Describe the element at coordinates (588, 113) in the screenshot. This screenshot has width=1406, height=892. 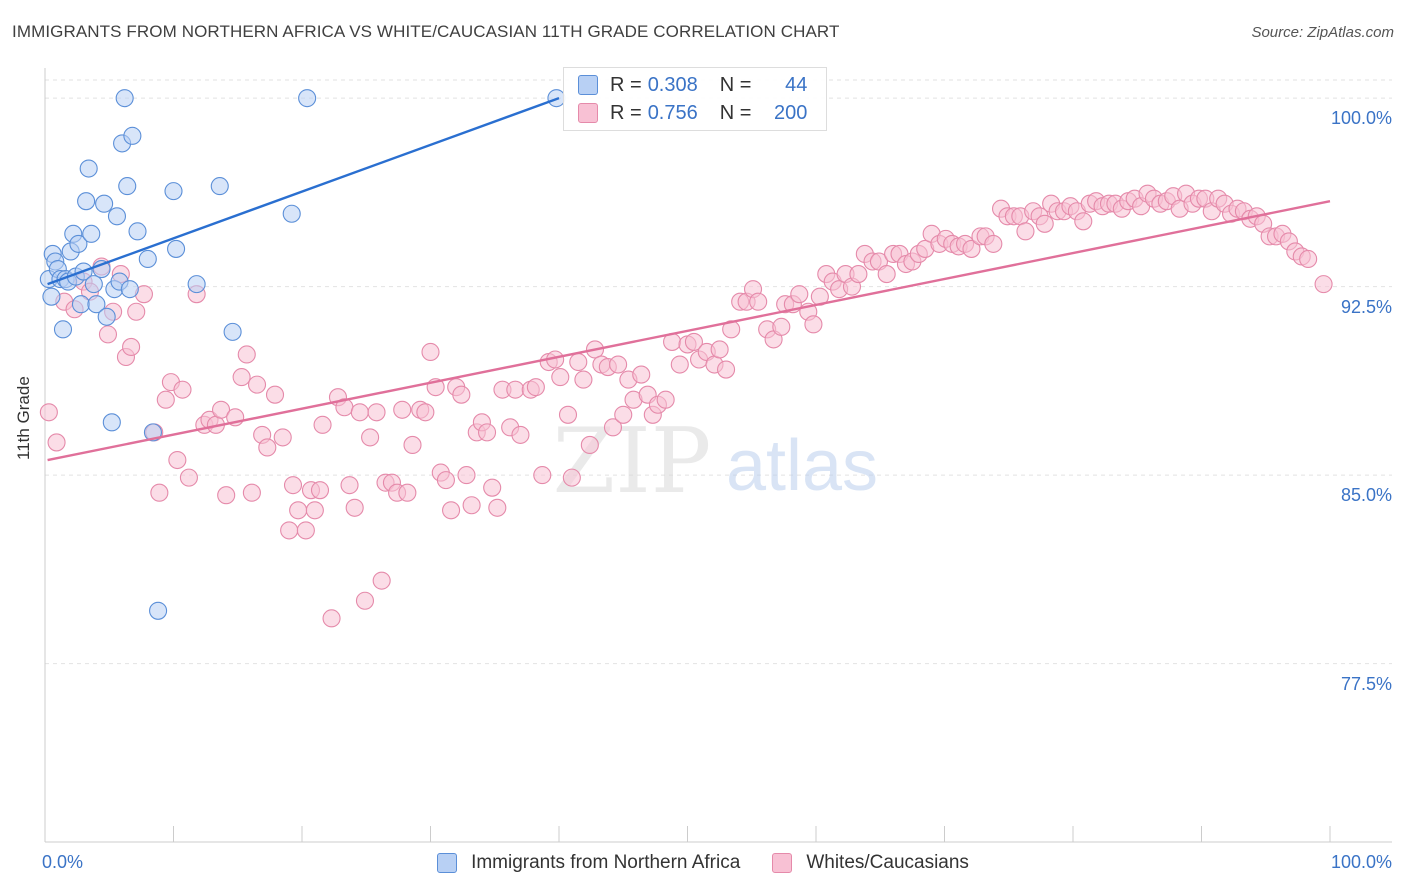
I see `swatch-pink` at that location.